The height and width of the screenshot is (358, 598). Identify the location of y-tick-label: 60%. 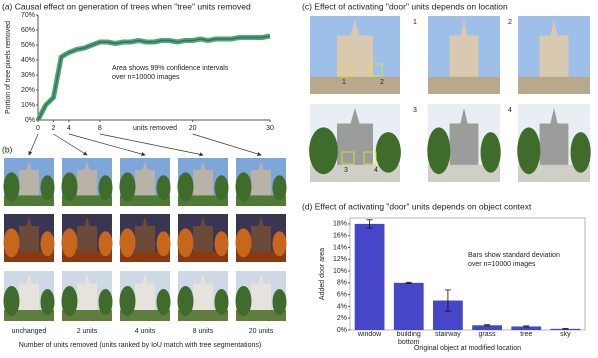
(28, 30).